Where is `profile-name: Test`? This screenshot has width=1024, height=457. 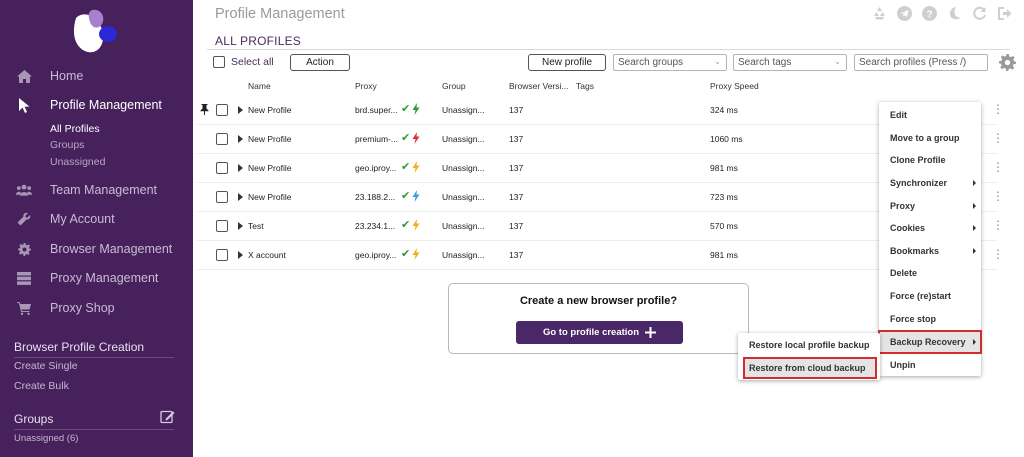 profile-name: Test is located at coordinates (256, 226).